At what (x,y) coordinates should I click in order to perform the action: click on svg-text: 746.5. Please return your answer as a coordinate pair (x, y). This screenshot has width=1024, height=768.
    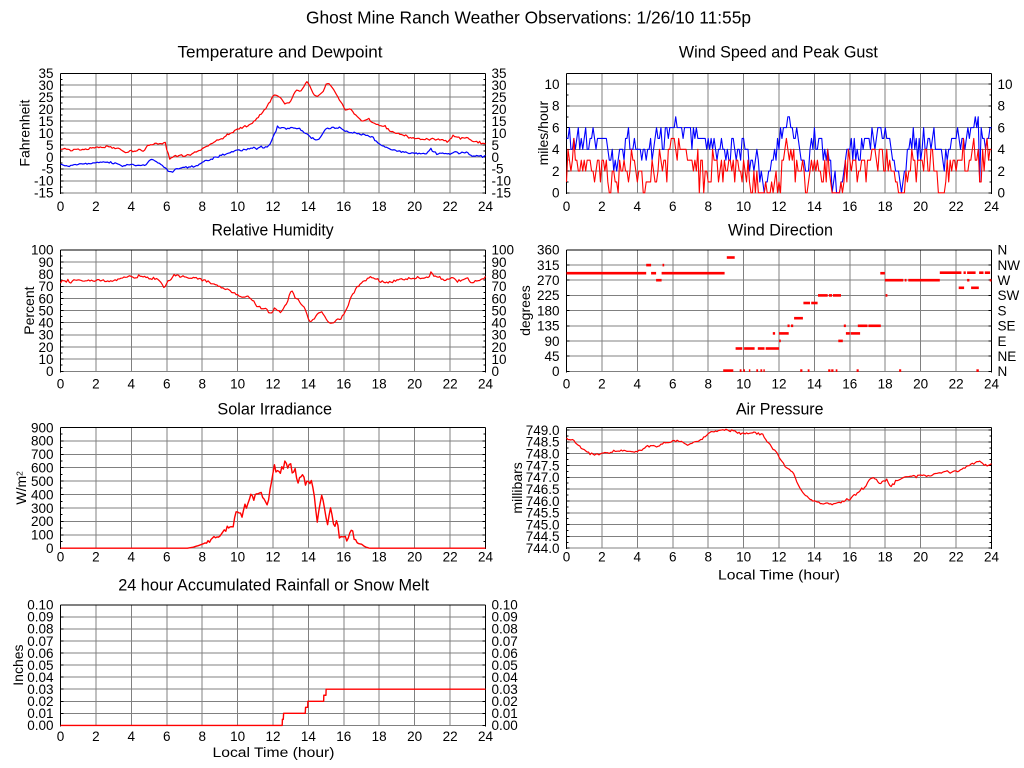
    Looking at the image, I should click on (543, 489).